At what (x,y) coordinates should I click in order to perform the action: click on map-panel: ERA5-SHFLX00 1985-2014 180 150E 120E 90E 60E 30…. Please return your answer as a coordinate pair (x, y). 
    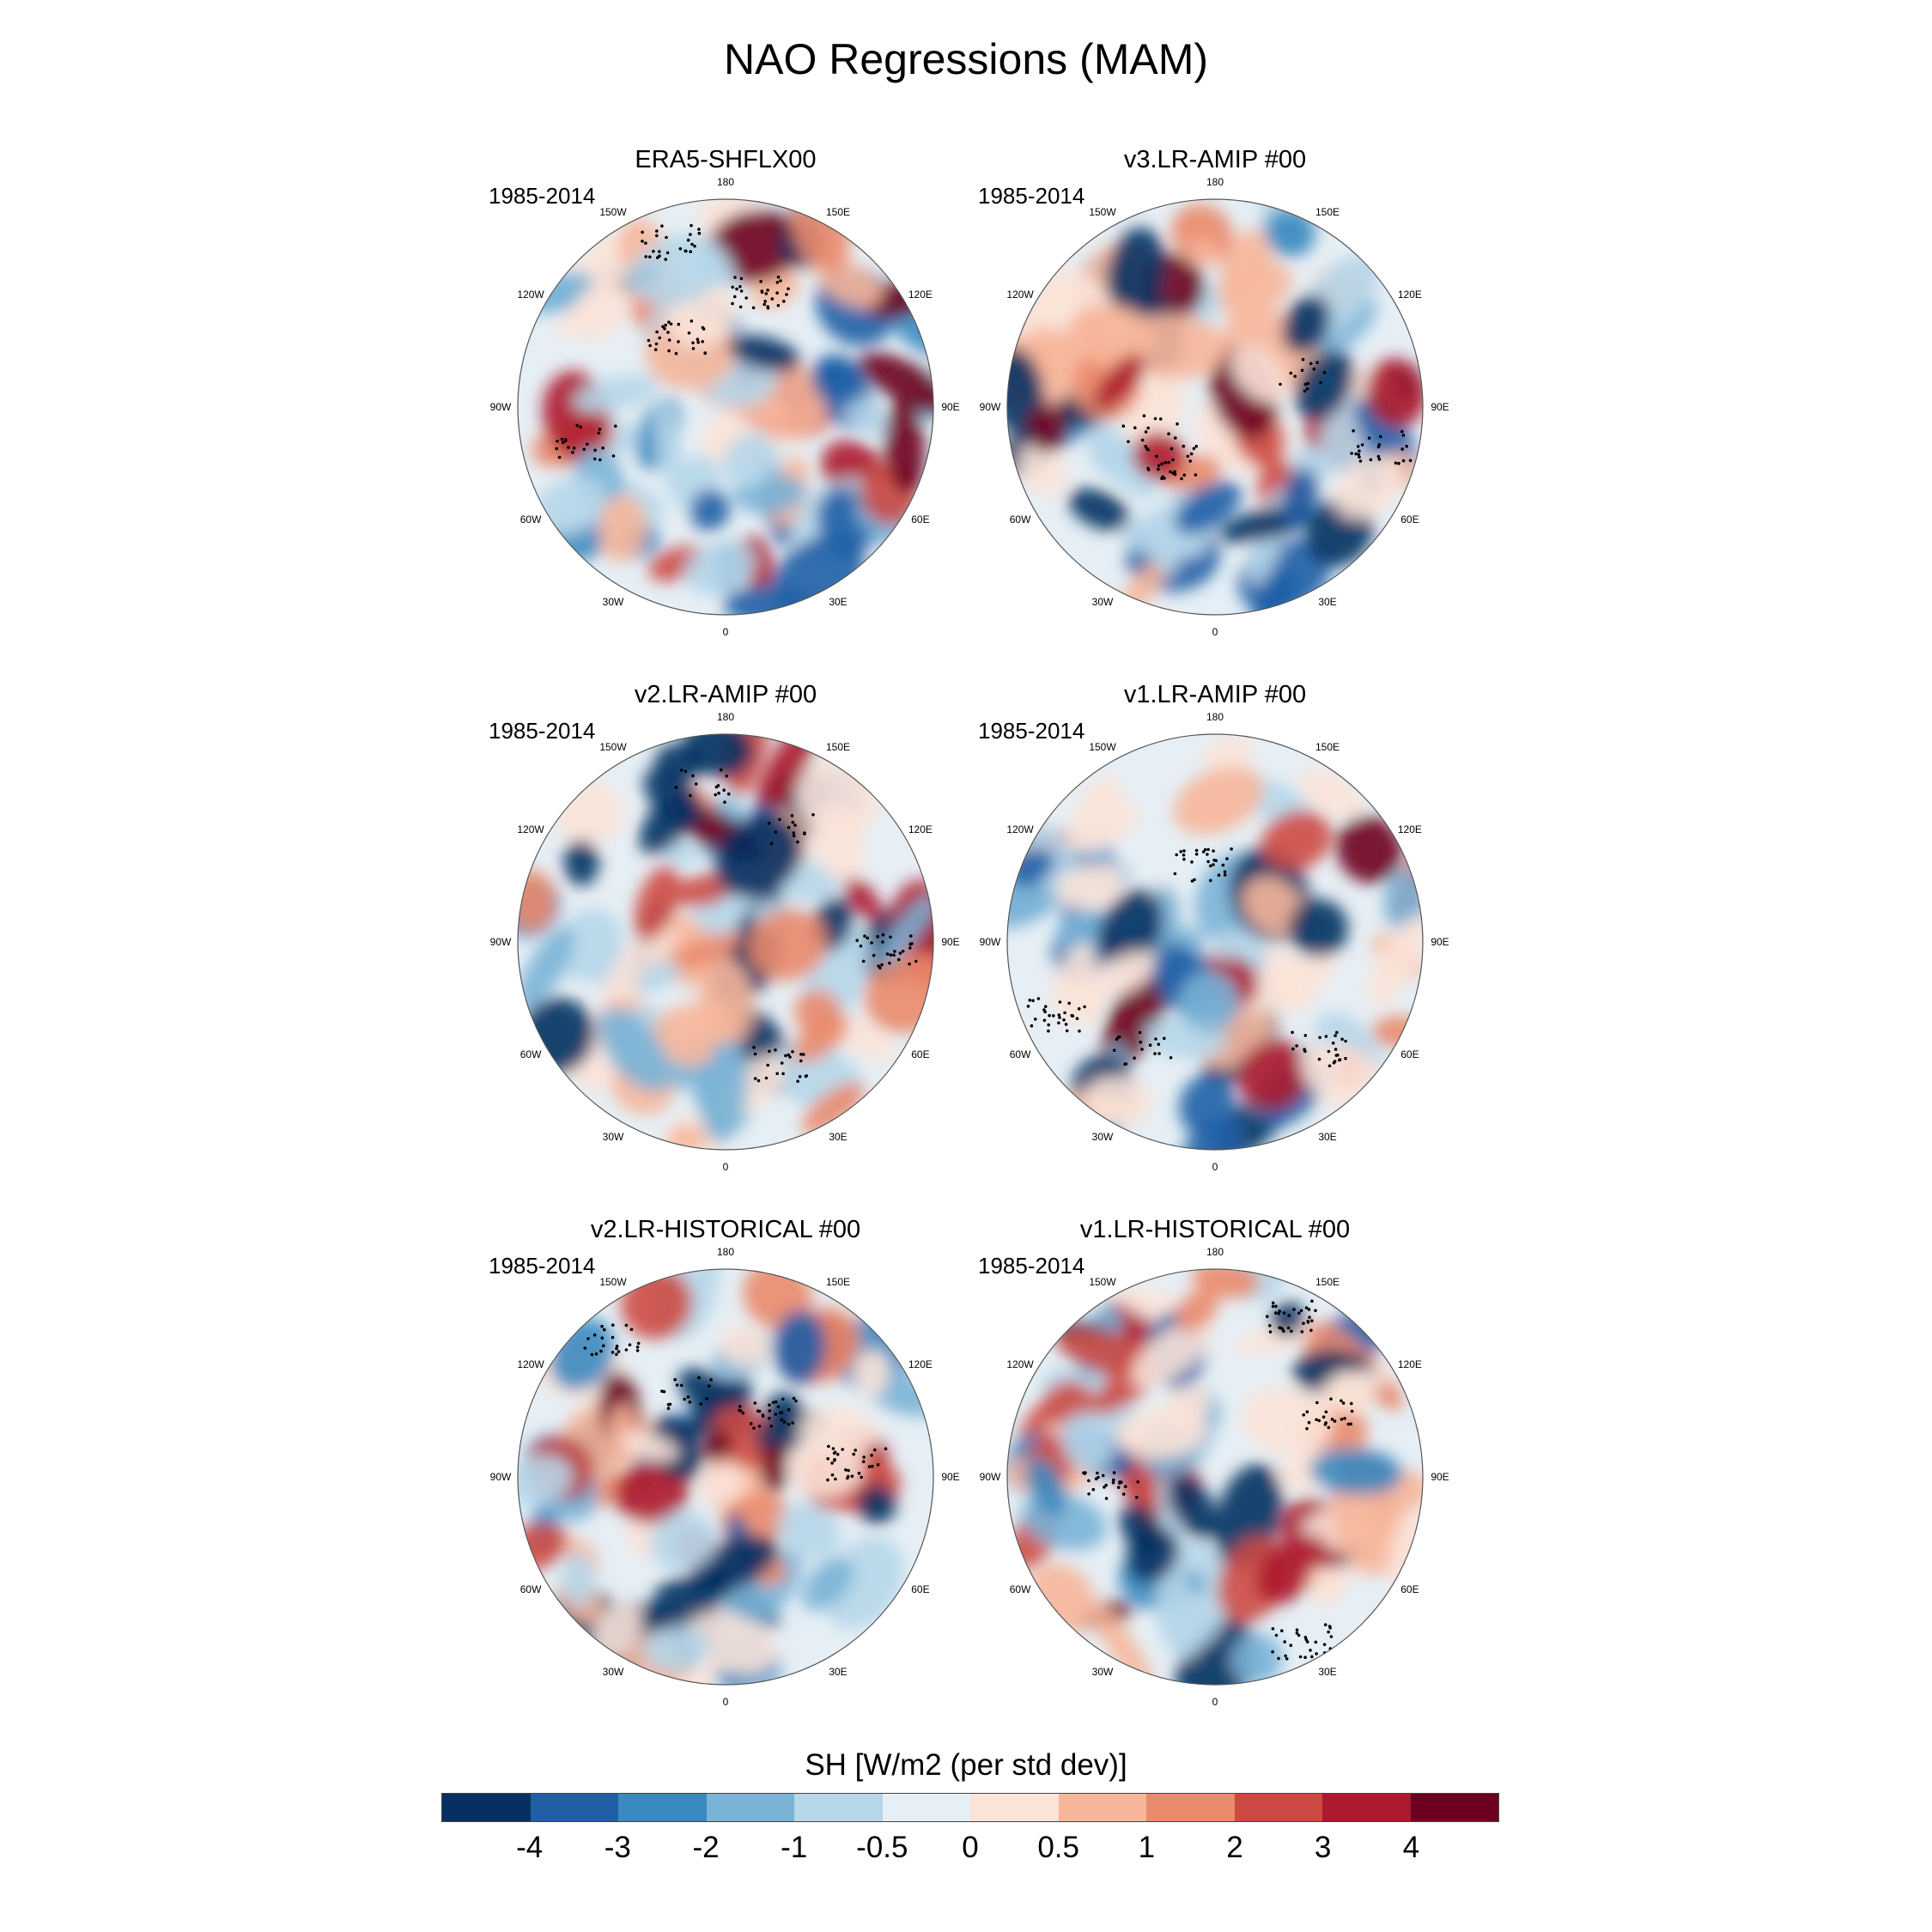
    Looking at the image, I should click on (726, 392).